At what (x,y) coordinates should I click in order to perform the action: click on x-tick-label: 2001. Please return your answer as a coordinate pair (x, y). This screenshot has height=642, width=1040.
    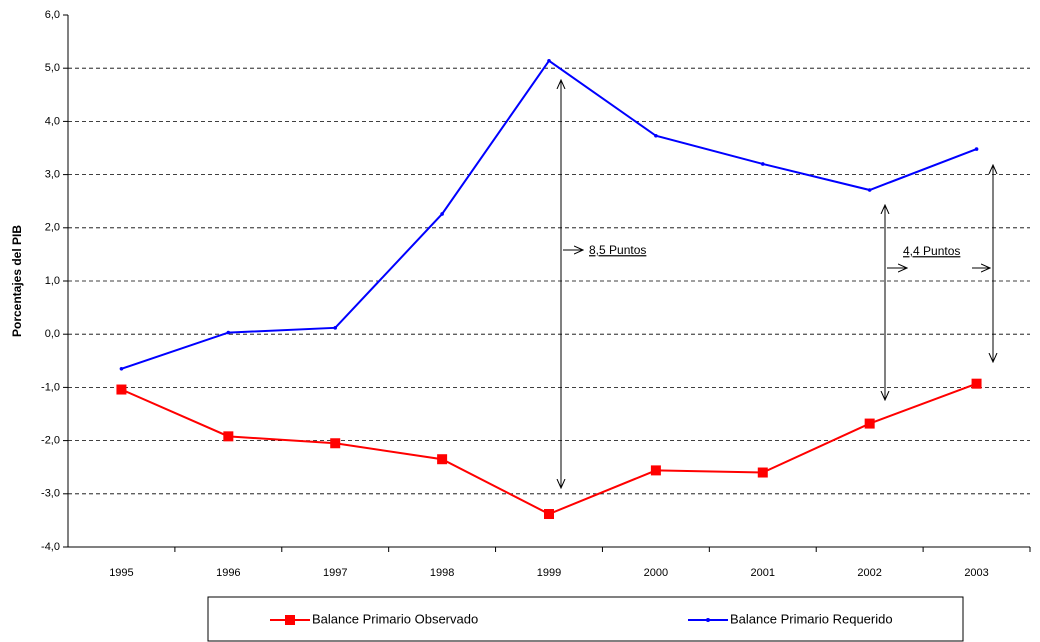
    Looking at the image, I should click on (763, 573).